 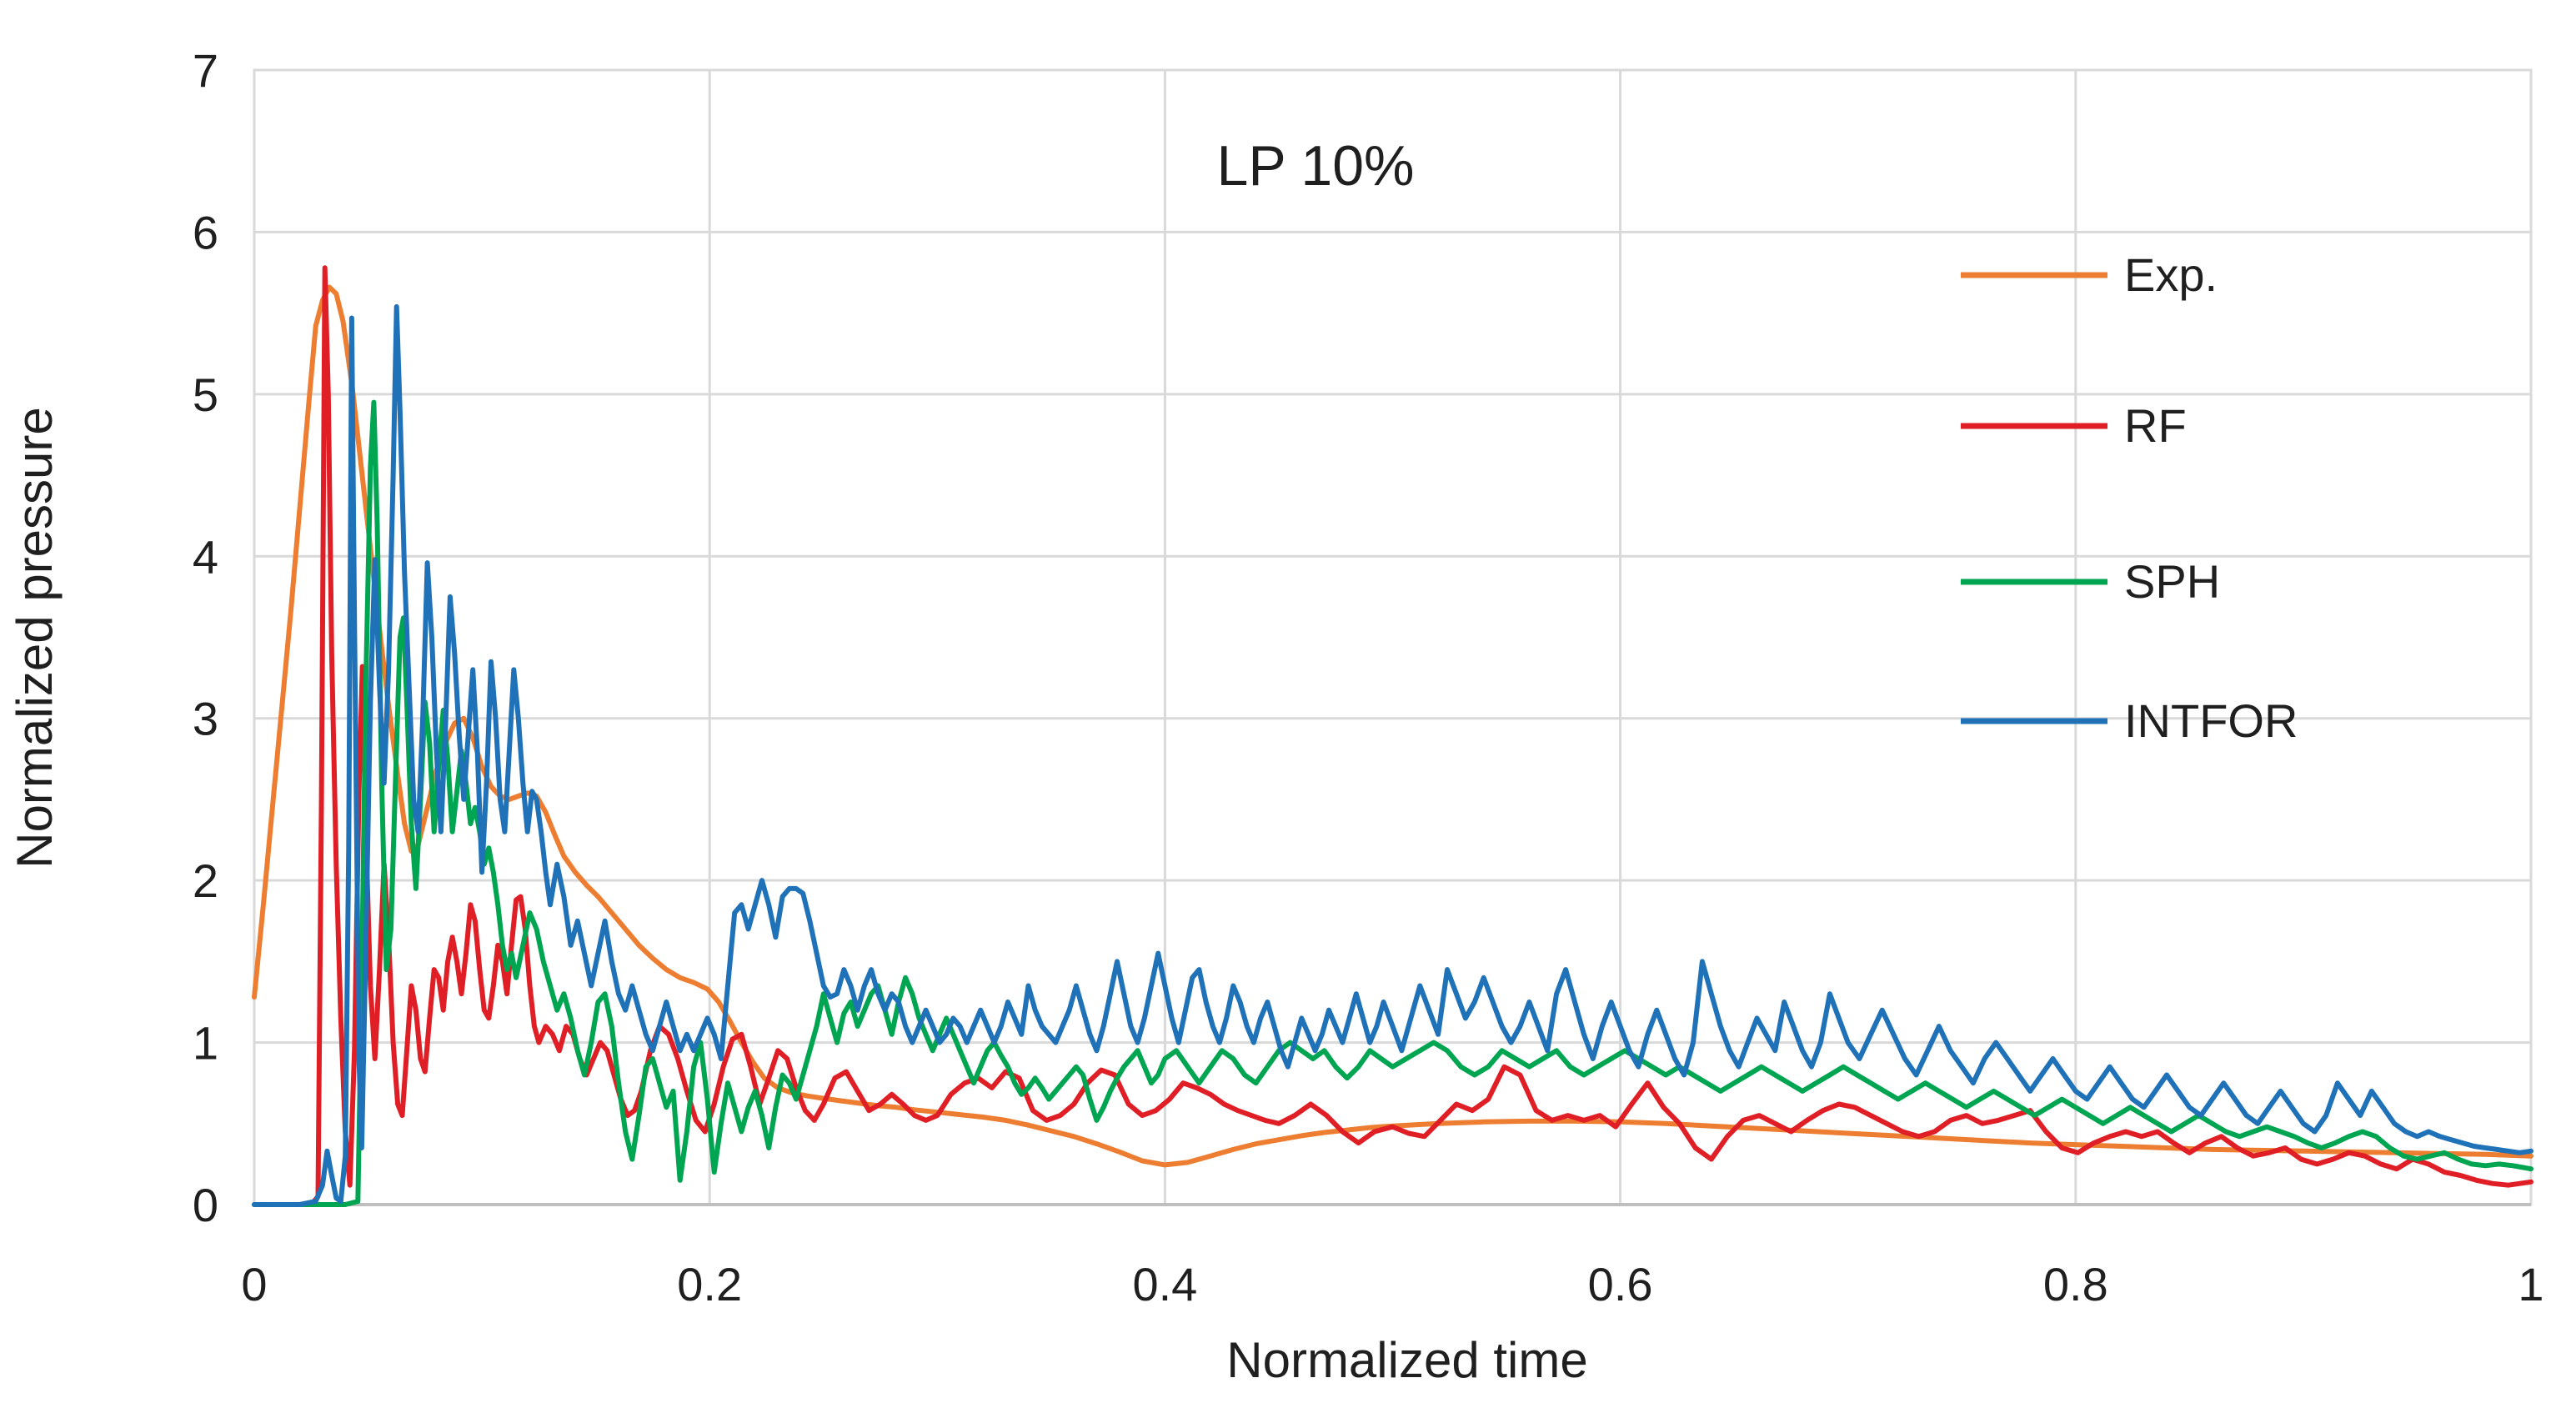 I want to click on legend-label: Exp., so click(x=2171, y=274).